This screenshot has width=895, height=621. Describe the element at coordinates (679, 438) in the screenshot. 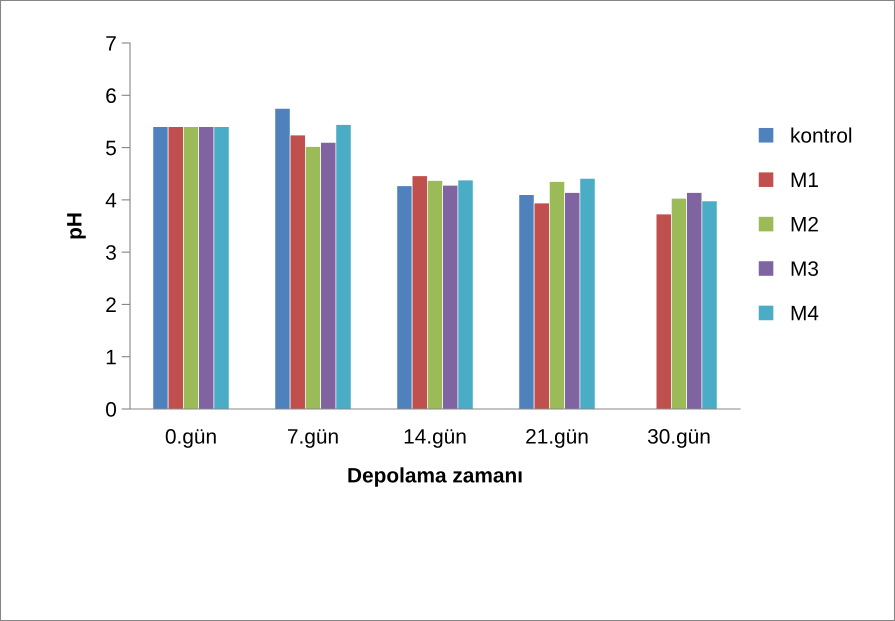

I see `x-tick-label: 30.gün` at that location.